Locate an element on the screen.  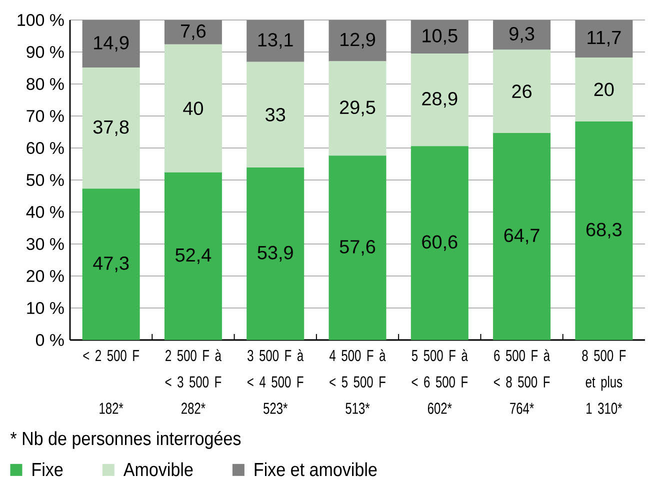
y-tick-label: 10 % is located at coordinates (45, 308).